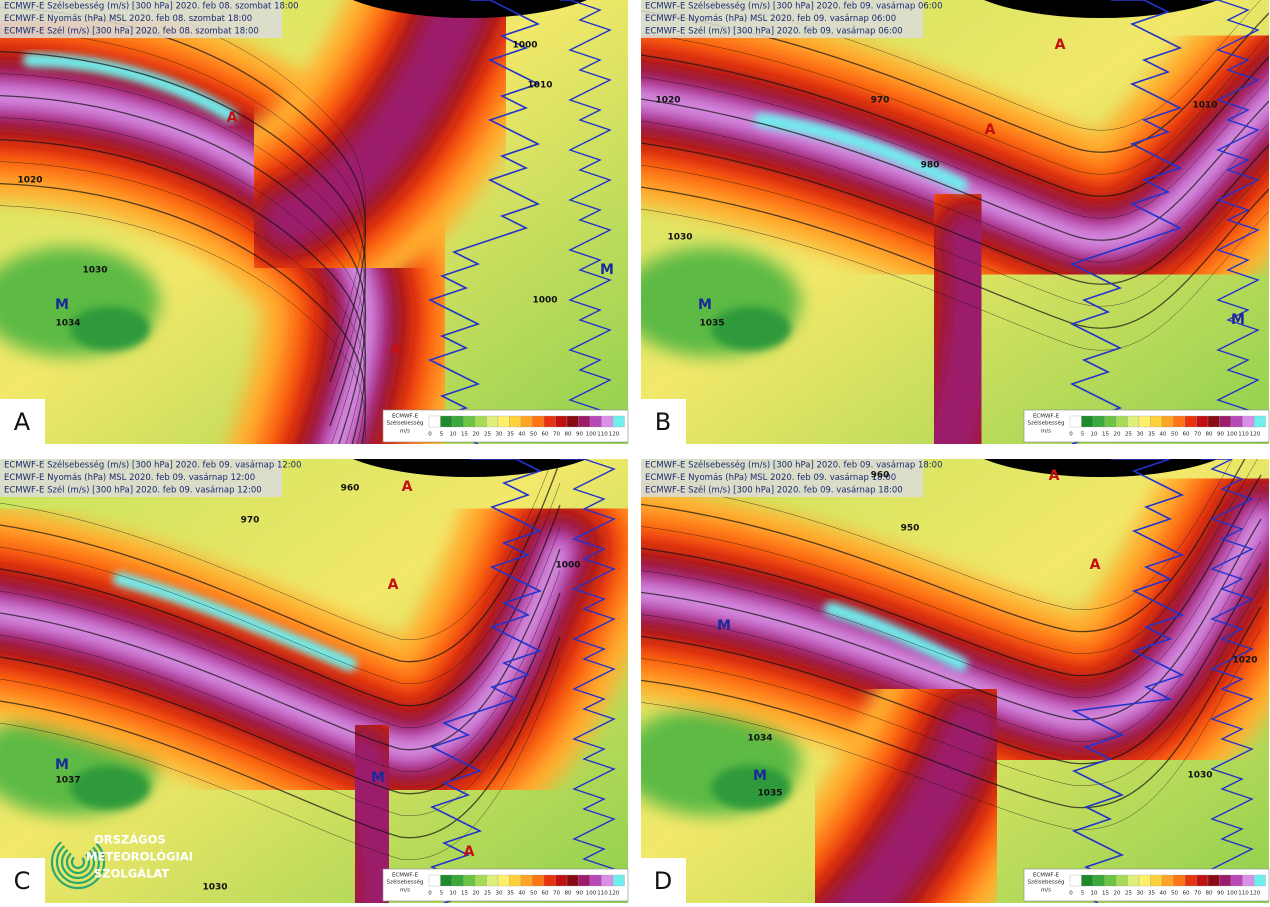 The width and height of the screenshot is (1270, 907). What do you see at coordinates (1209, 894) in the screenshot?
I see `legend-tick: 80` at bounding box center [1209, 894].